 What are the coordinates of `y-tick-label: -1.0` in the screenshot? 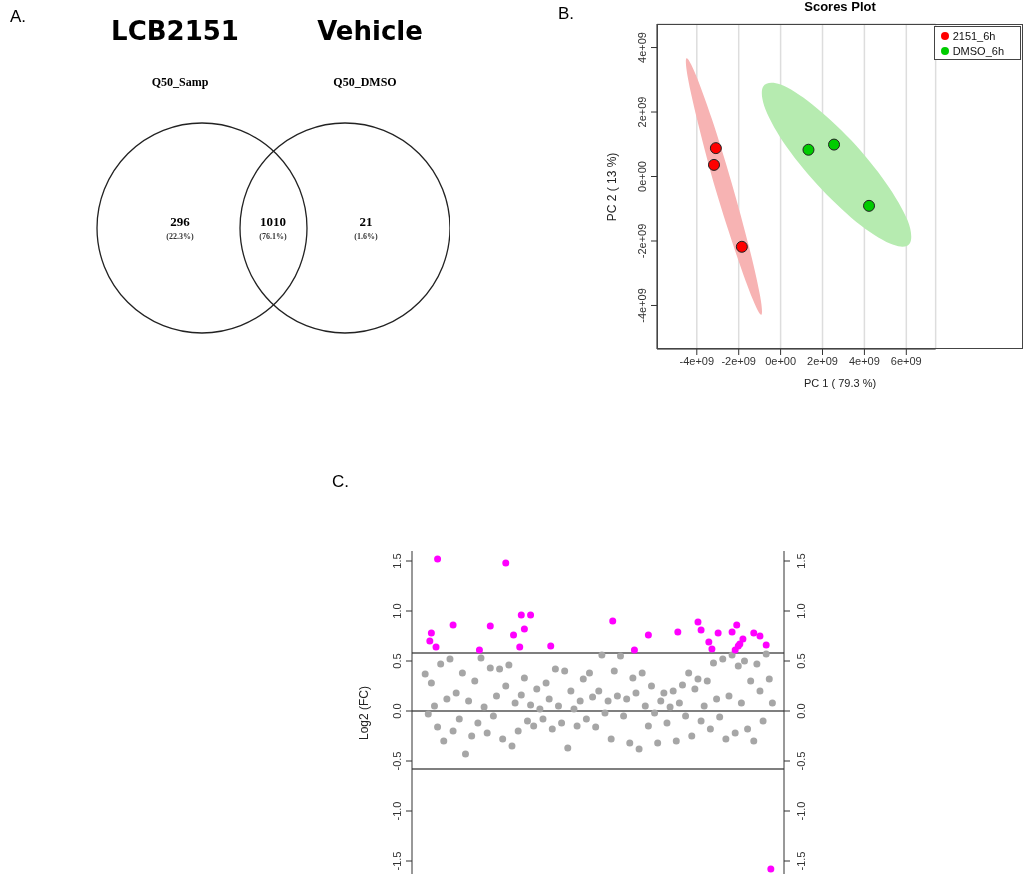 It's located at (397, 811).